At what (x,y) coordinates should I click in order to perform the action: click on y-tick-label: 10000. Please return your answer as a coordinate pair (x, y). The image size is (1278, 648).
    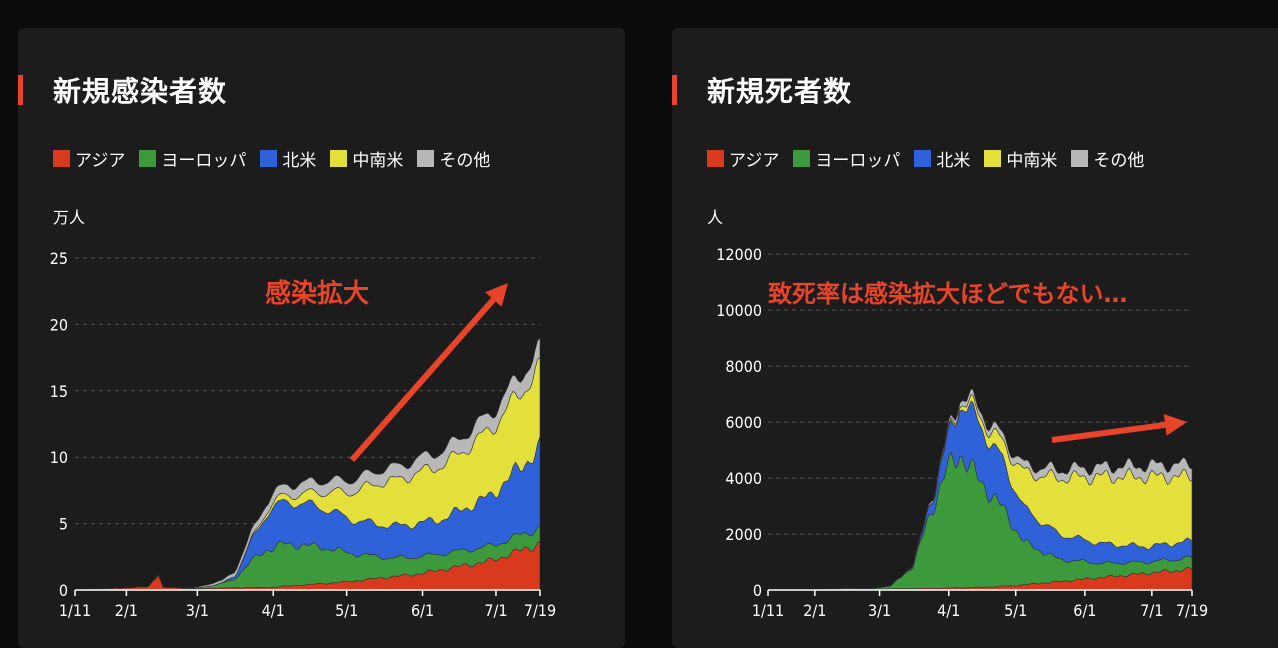
    Looking at the image, I should click on (739, 310).